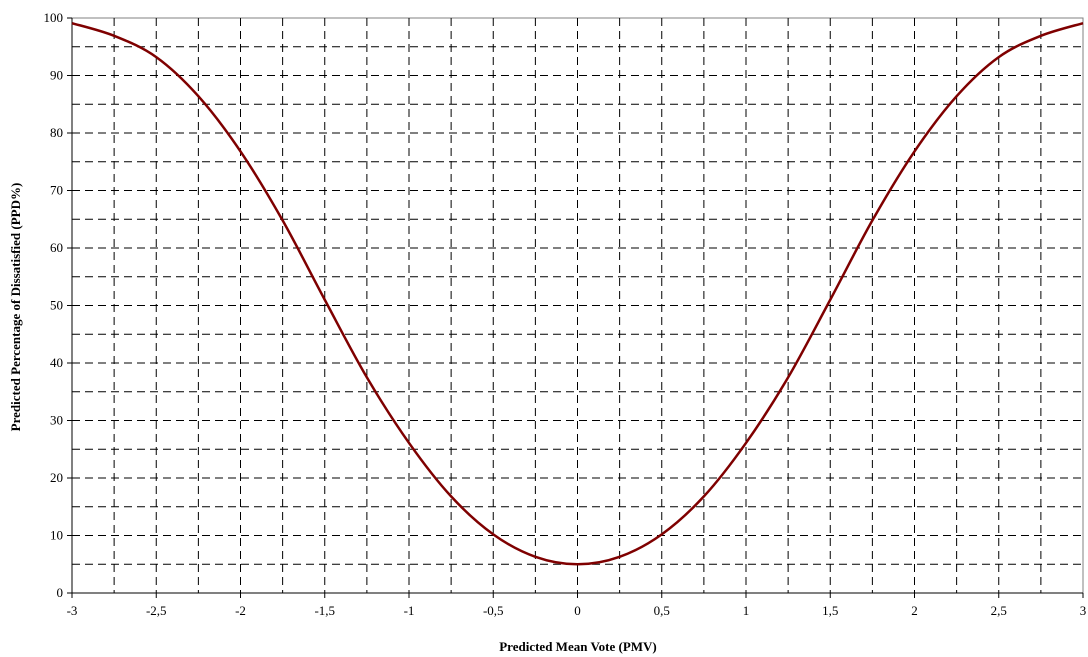  I want to click on x-axis-title: Predicted Mean Vote (PMV), so click(578, 646).